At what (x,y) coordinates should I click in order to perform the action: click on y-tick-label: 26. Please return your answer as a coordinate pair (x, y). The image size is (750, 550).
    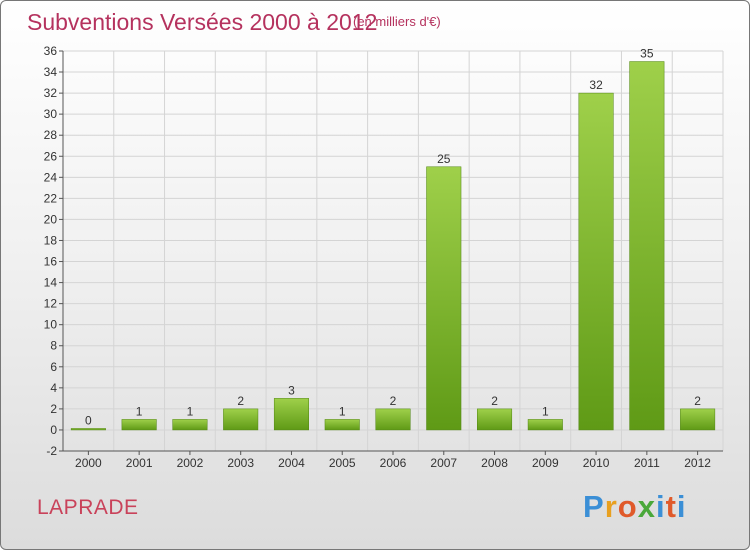
    Looking at the image, I should click on (51, 156).